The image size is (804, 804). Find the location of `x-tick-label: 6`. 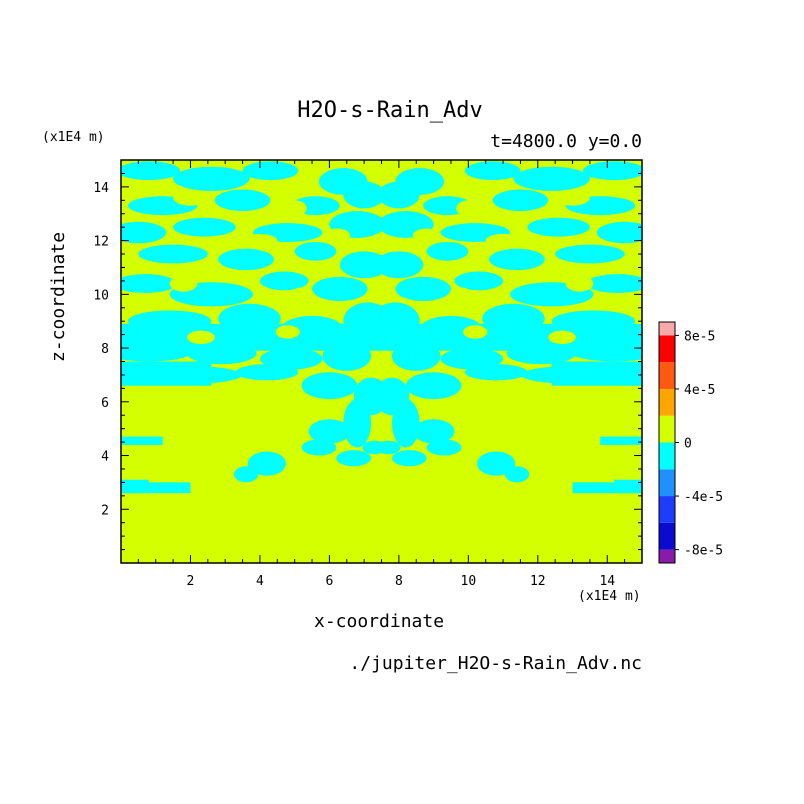

x-tick-label: 6 is located at coordinates (329, 581).